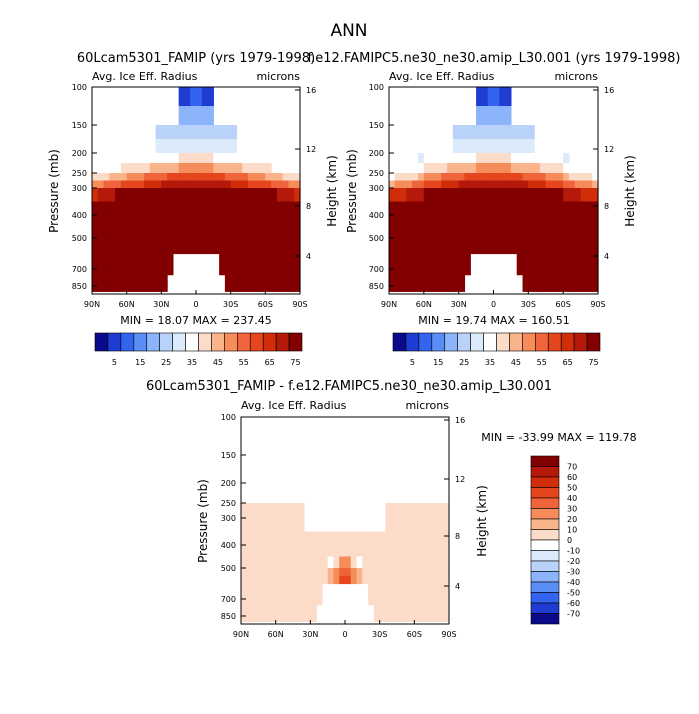 Image resolution: width=699 pixels, height=714 pixels. Describe the element at coordinates (457, 586) in the screenshot. I see `y-tick-label-right: 4` at that location.